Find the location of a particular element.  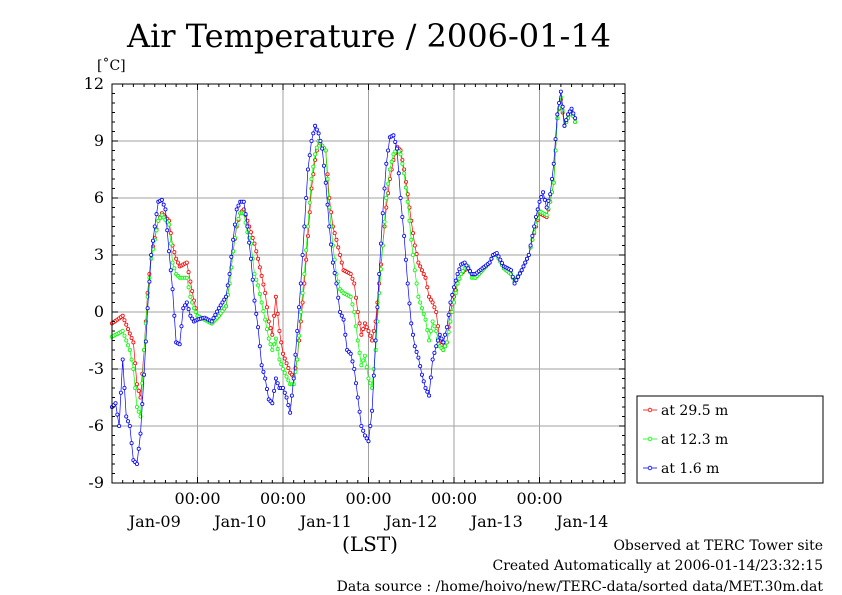

y-tick-label: 0 is located at coordinates (99, 311).